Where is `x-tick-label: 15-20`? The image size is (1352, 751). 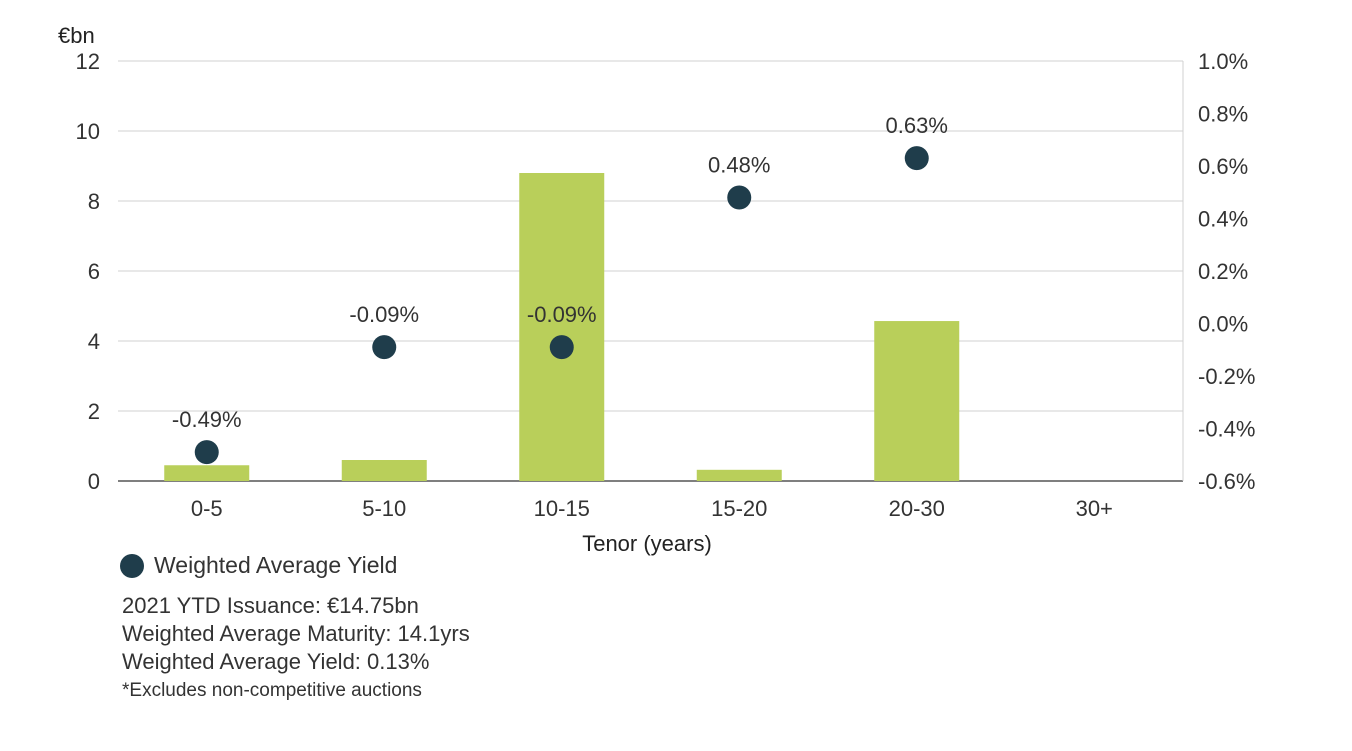
x-tick-label: 15-20 is located at coordinates (739, 508).